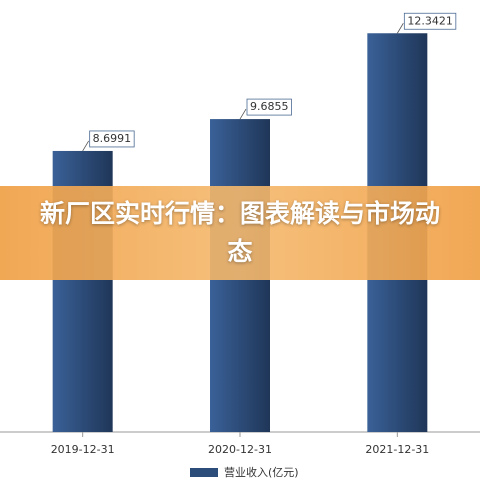  I want to click on x-tick-label: 2021-12-31, so click(397, 449).